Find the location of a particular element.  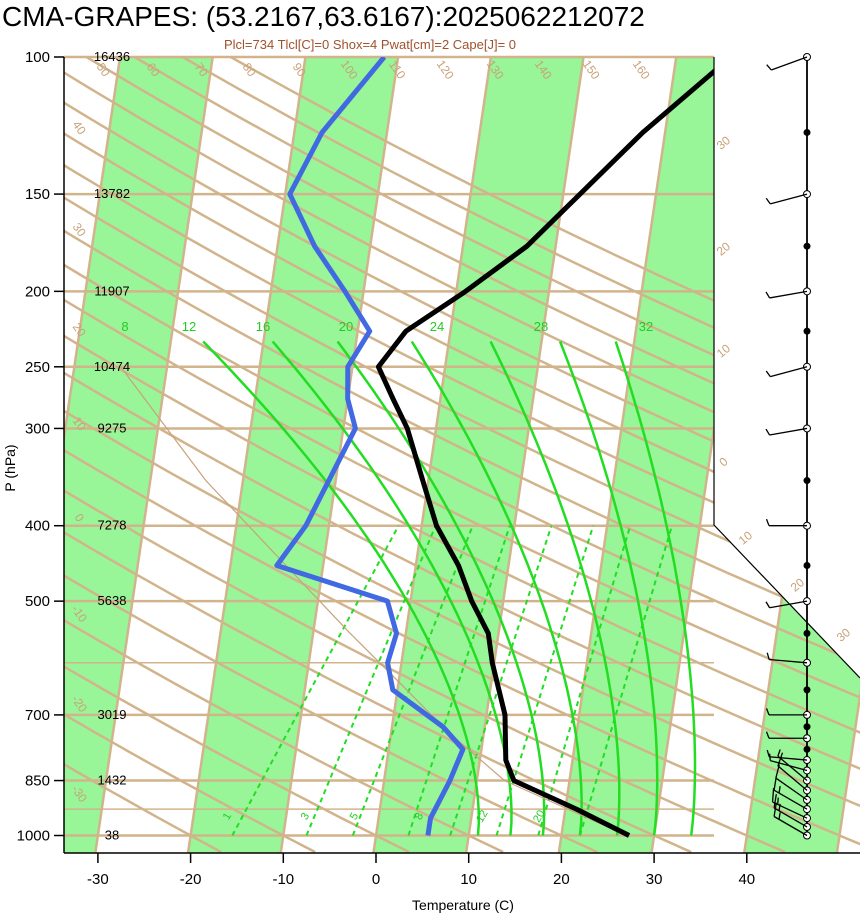

temperature-tick-label: -30 is located at coordinates (98, 879).